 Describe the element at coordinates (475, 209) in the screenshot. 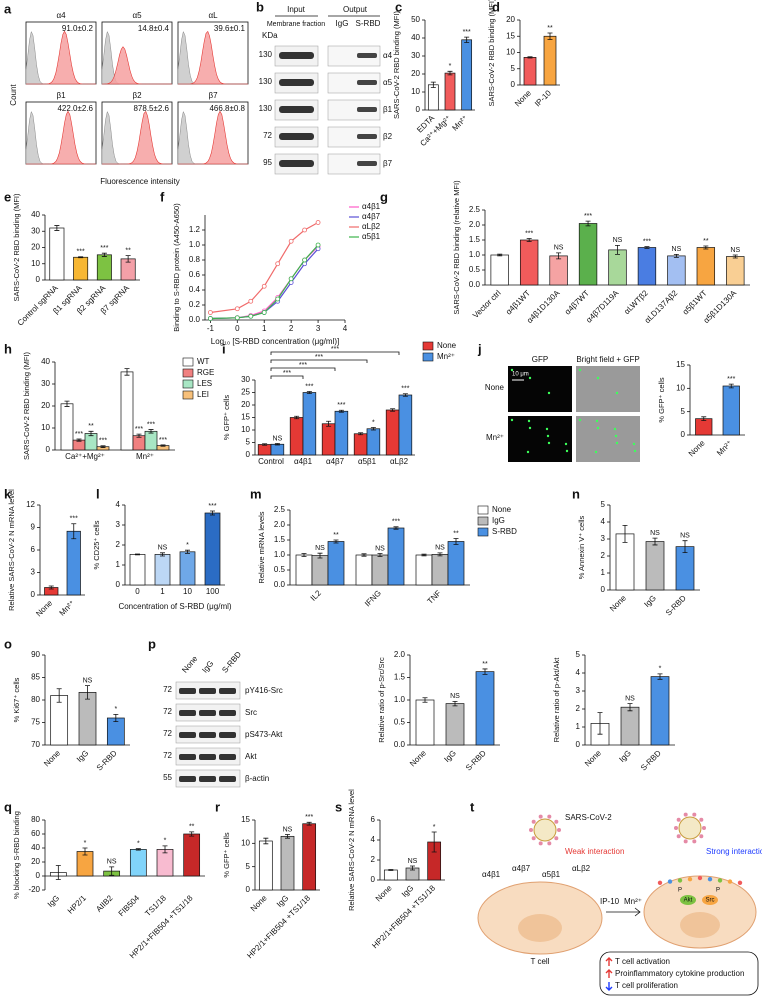

I see `y-tick-label: 2.5` at that location.